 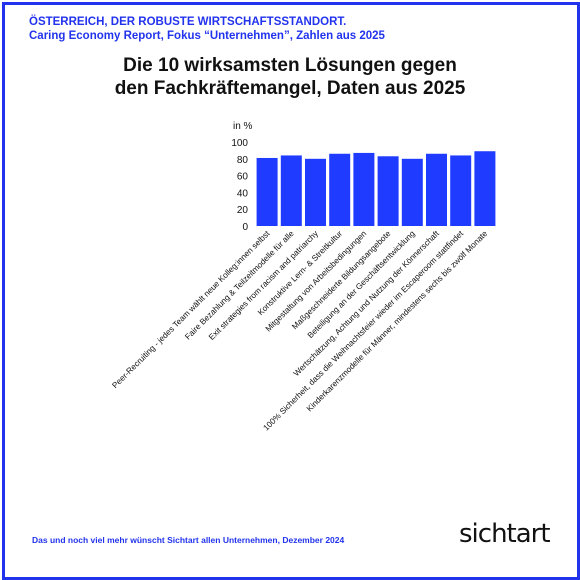 What do you see at coordinates (243, 160) in the screenshot?
I see `y-tick-label: 80` at bounding box center [243, 160].